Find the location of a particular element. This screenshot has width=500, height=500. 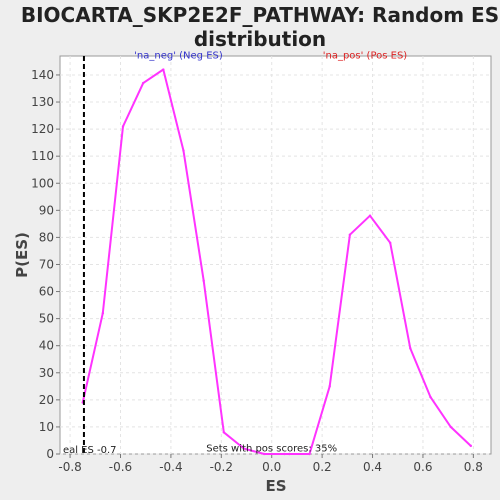

x-tick-label: 0.2 is located at coordinates (322, 467).